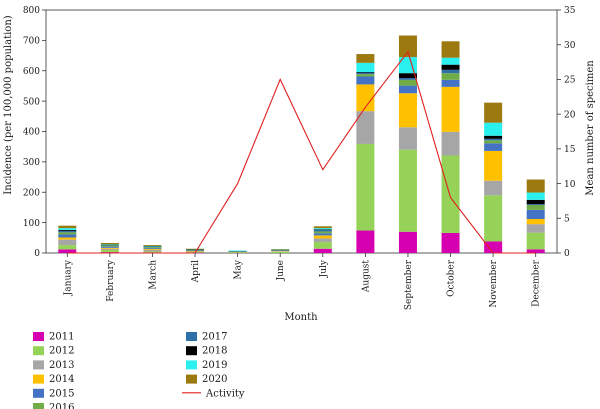 This screenshot has width=600, height=409. I want to click on bar-2020-september, so click(407, 46).